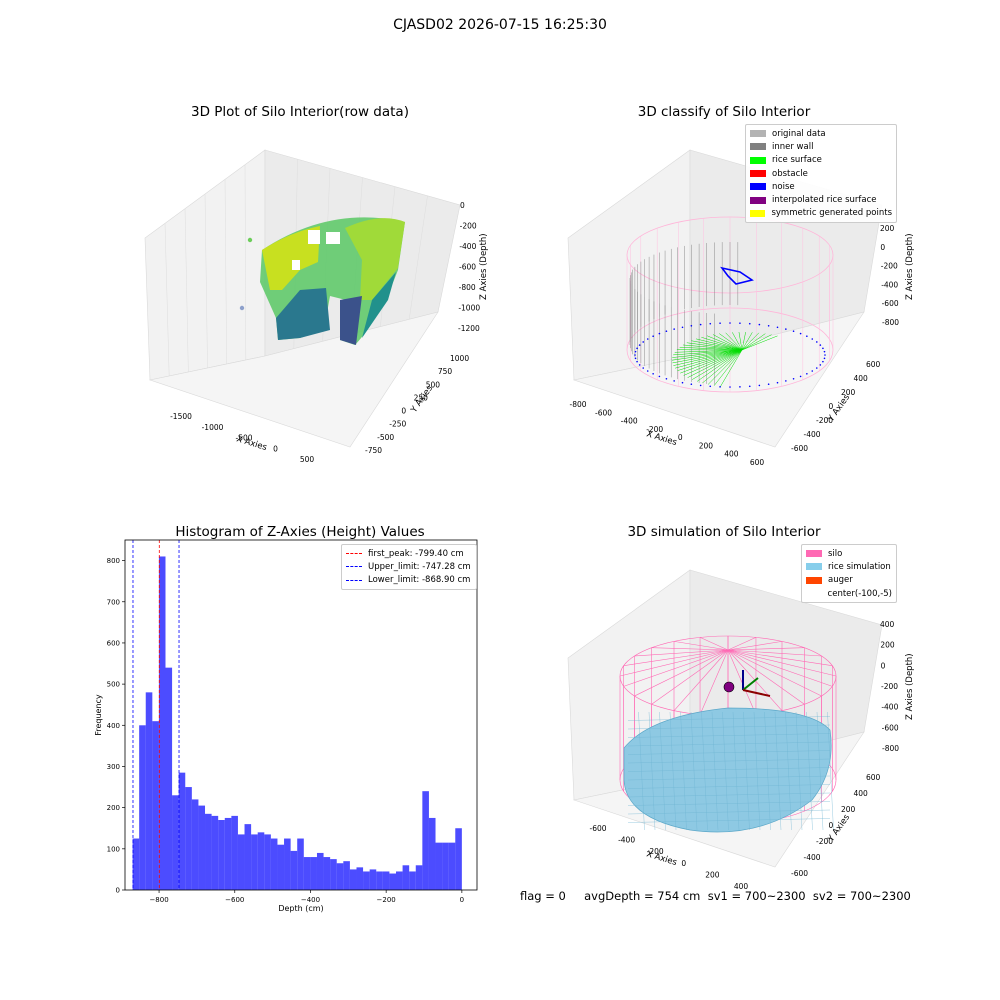  I want to click on panel1-y-tick: 750, so click(445, 371).